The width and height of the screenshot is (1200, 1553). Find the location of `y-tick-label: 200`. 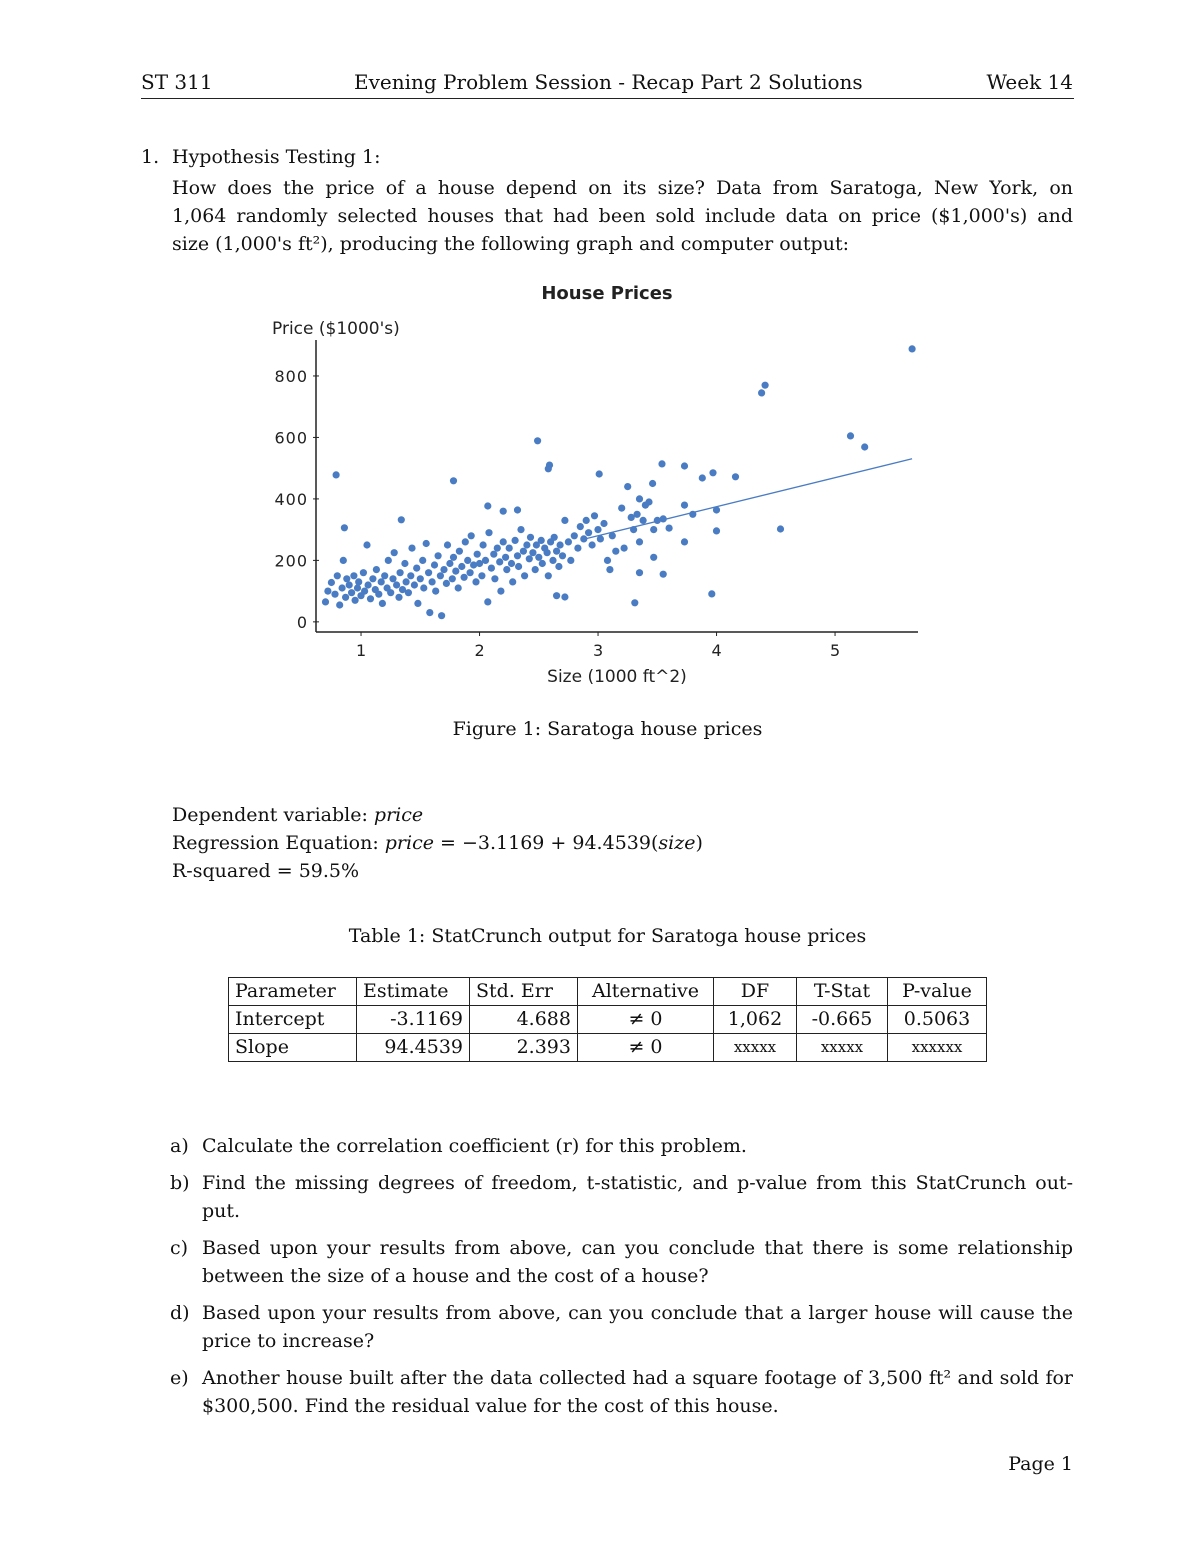

y-tick-label: 200 is located at coordinates (291, 560).